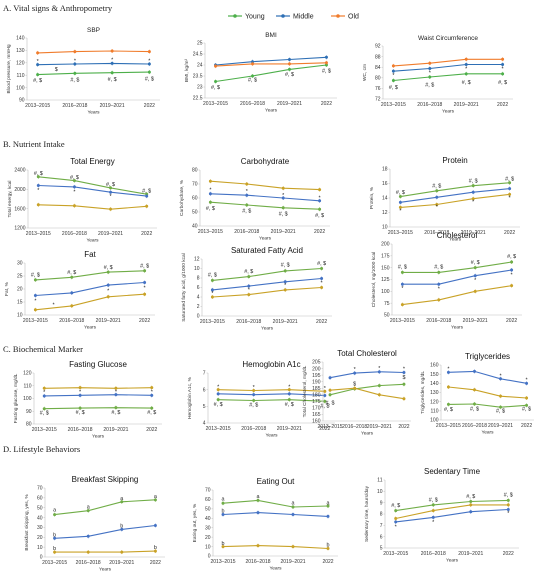 The width and height of the screenshot is (550, 585). Describe the element at coordinates (381, 503) in the screenshot. I see `y-tick-label: 9` at that location.